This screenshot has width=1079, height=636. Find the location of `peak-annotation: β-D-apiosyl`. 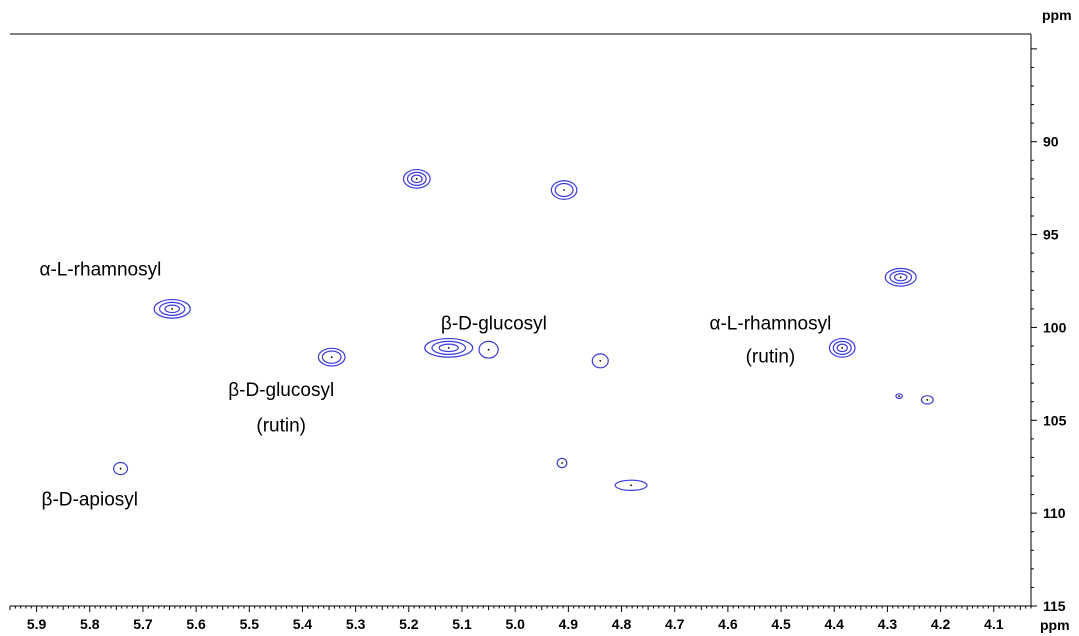

peak-annotation: β-D-apiosyl is located at coordinates (90, 500).